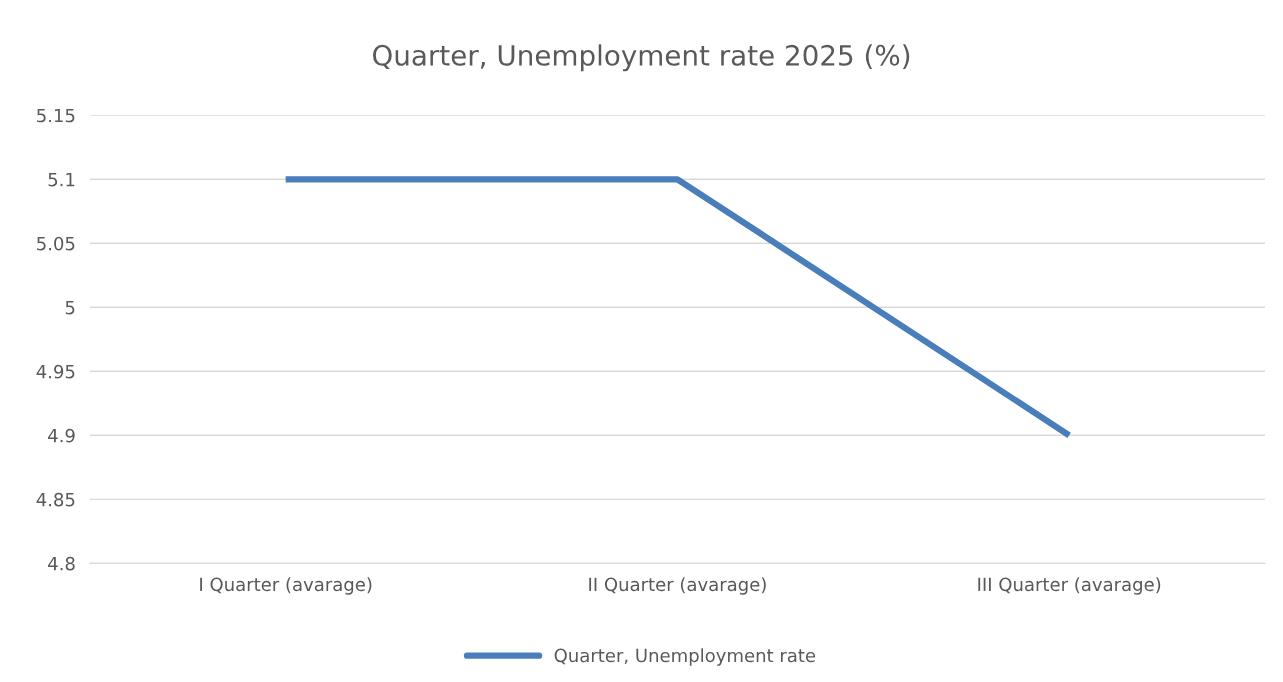  I want to click on x-tick-label: III Quarter (avarage), so click(1069, 586).